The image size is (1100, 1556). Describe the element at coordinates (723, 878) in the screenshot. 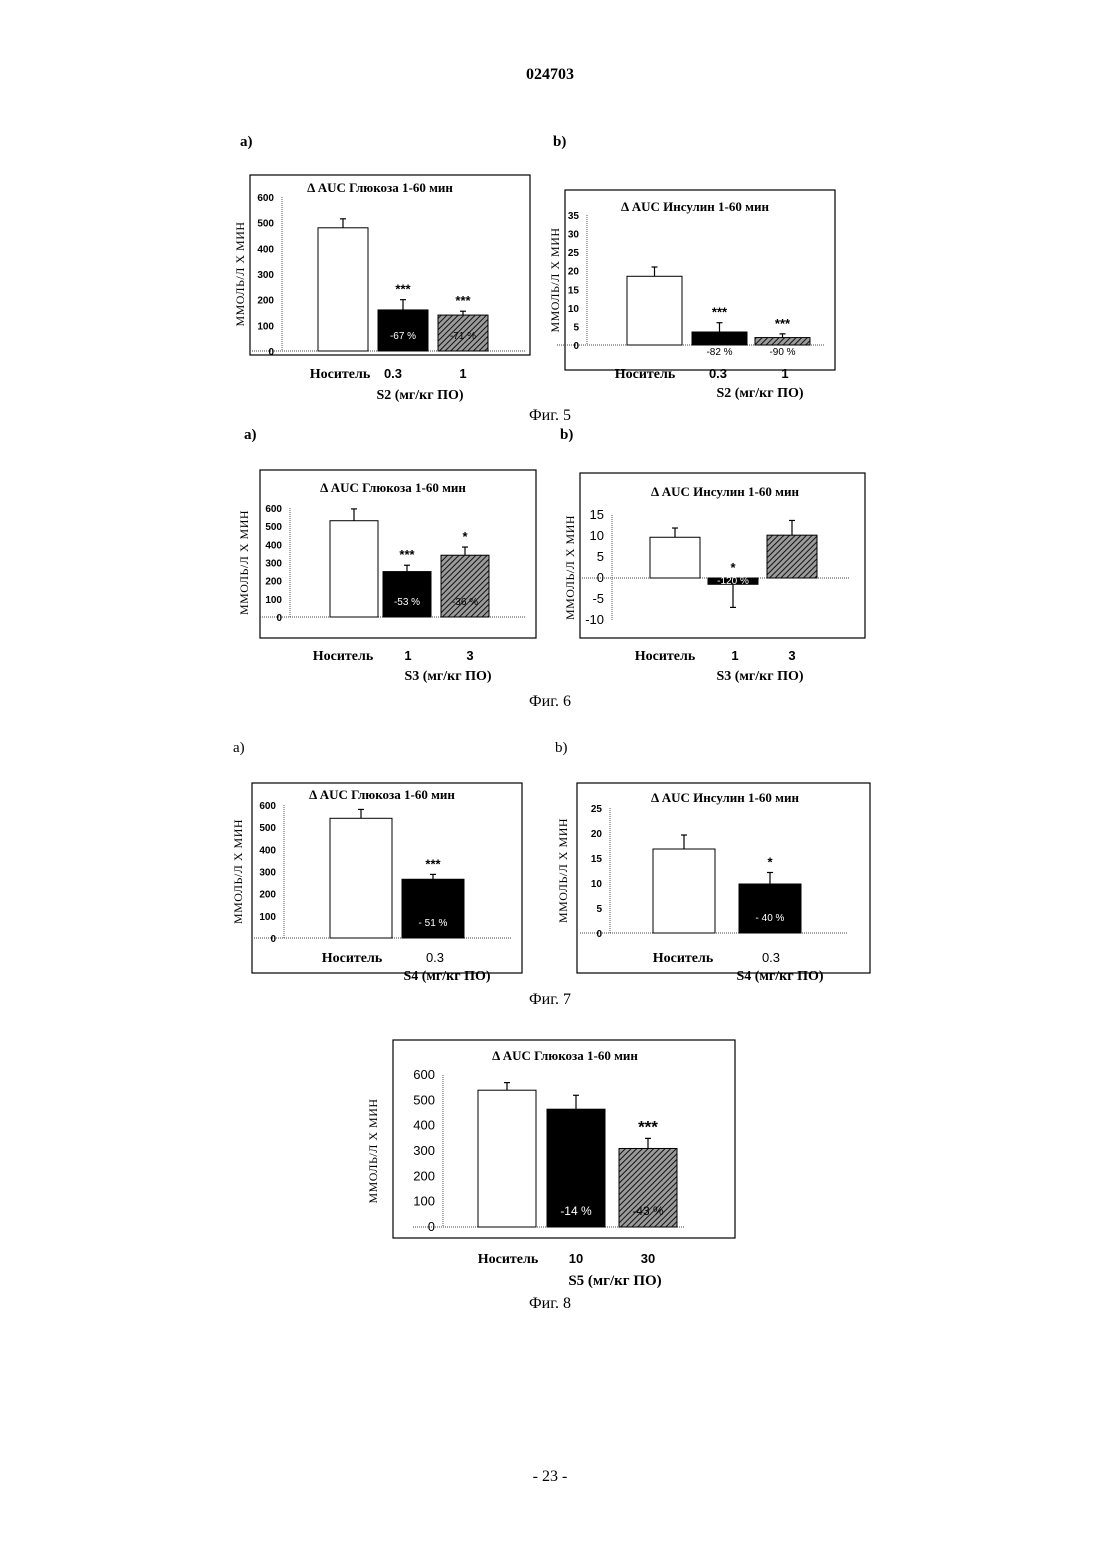

I see `plot-frame` at that location.